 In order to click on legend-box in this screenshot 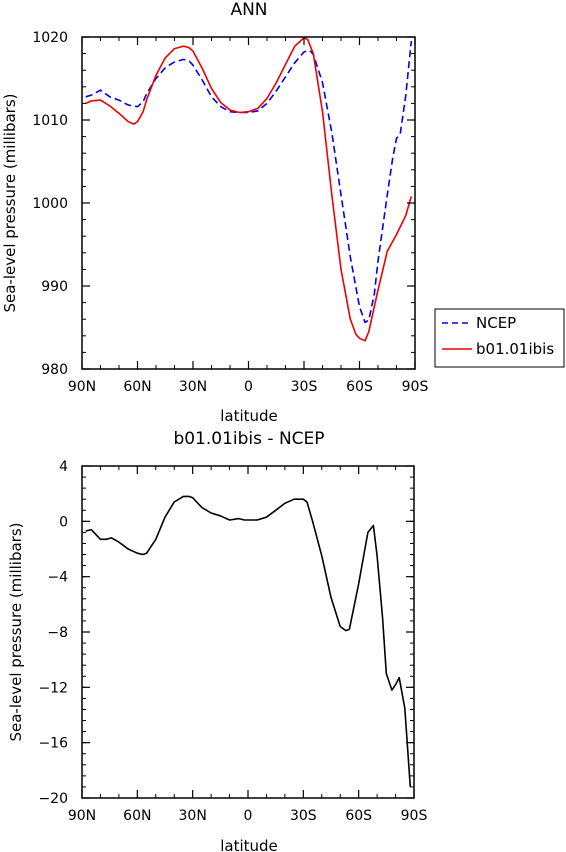, I will do `click(499, 338)`.